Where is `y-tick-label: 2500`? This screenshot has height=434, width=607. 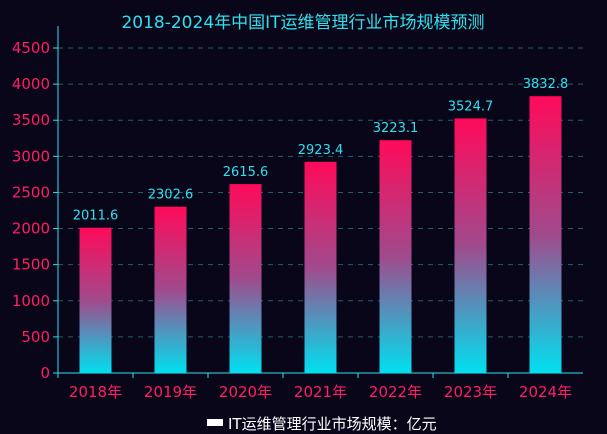 y-tick-label: 2500 is located at coordinates (31, 192).